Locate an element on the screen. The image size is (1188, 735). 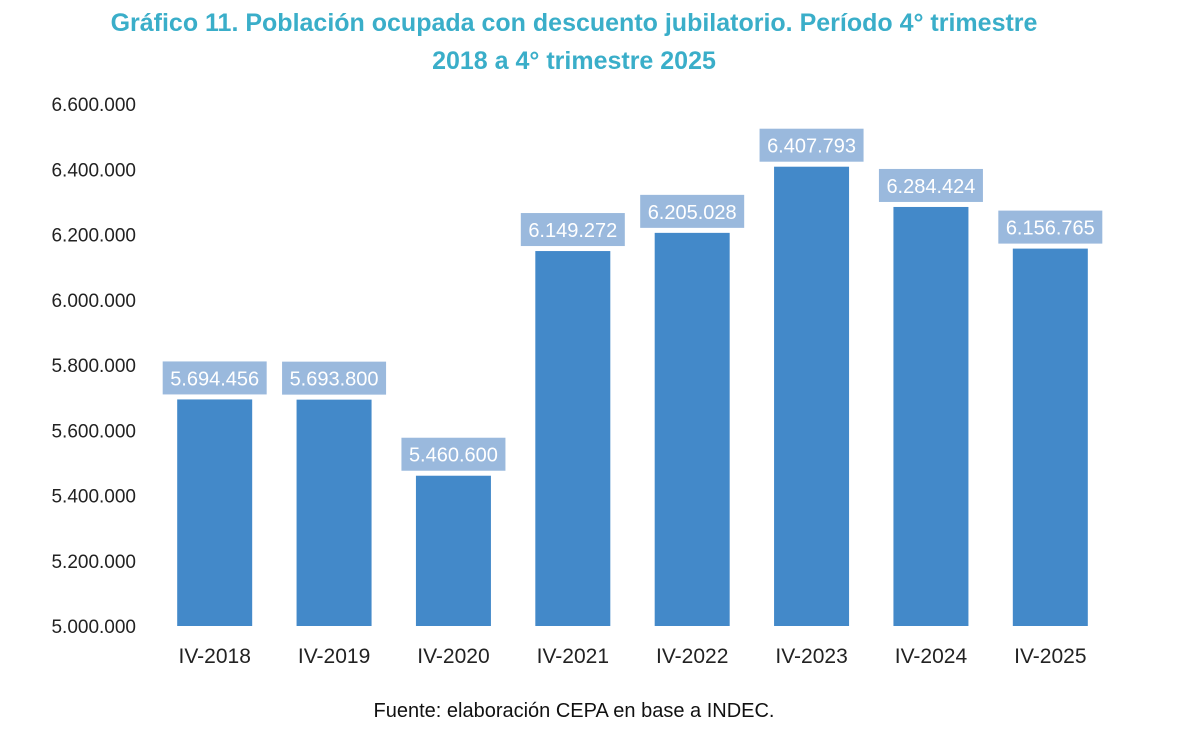
bar-iv-2018 is located at coordinates (215, 512).